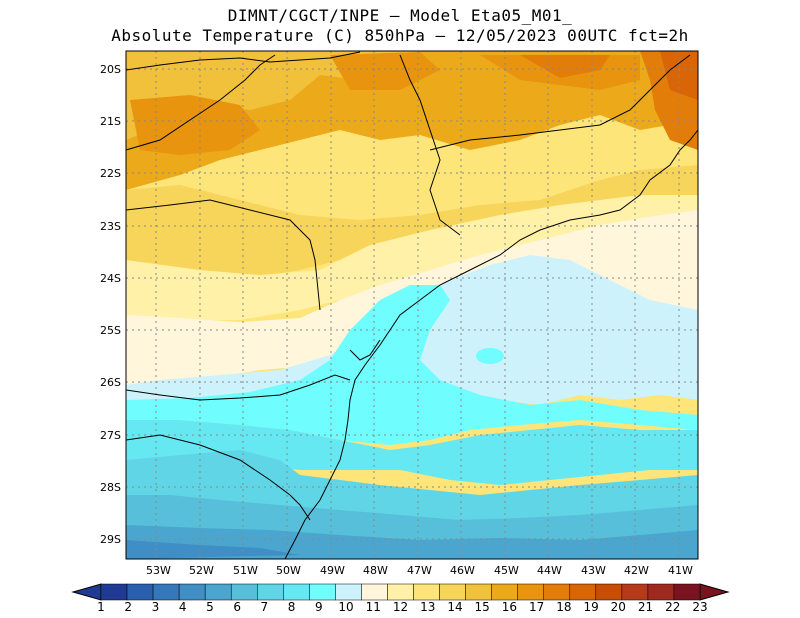  I want to click on lon-tick: 53W, so click(158, 570).